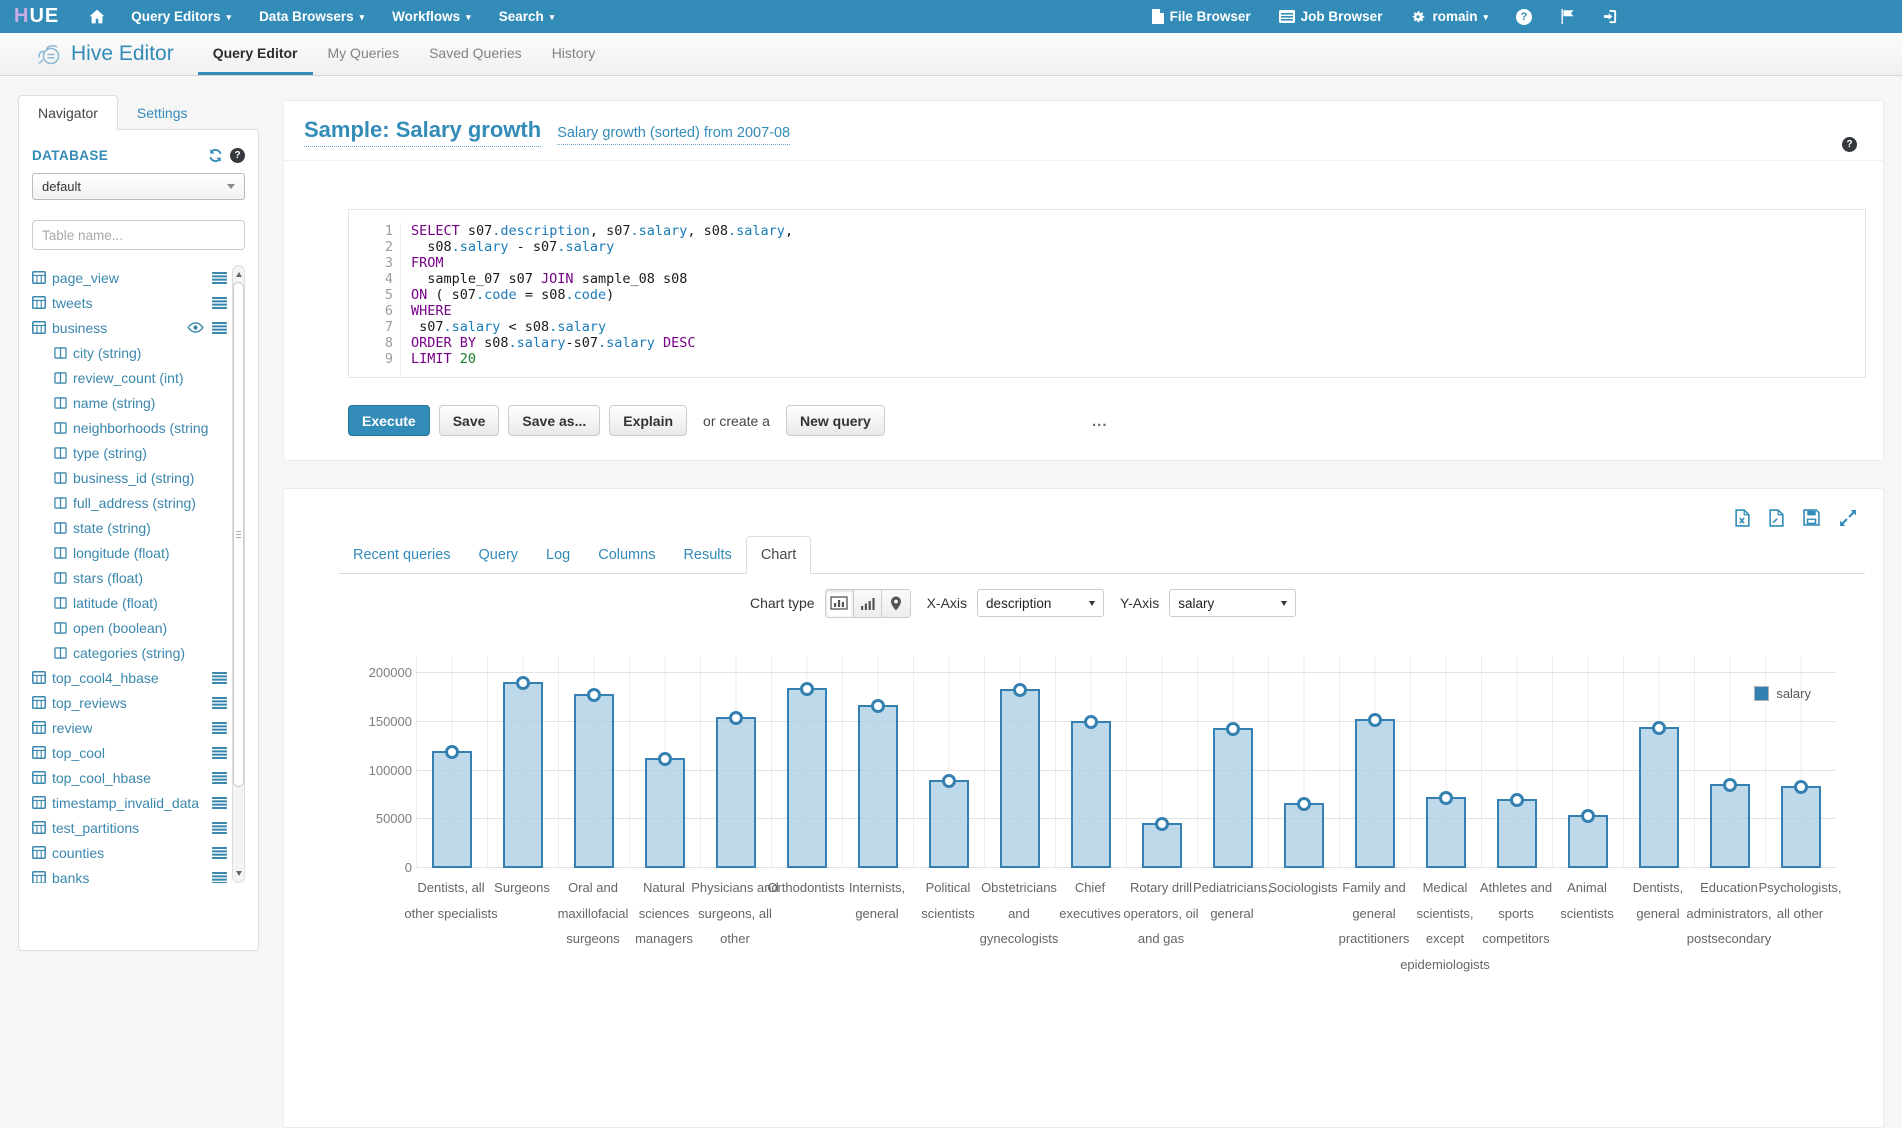 The height and width of the screenshot is (1128, 1902). What do you see at coordinates (1418, 16) in the screenshot?
I see `gears-icon` at bounding box center [1418, 16].